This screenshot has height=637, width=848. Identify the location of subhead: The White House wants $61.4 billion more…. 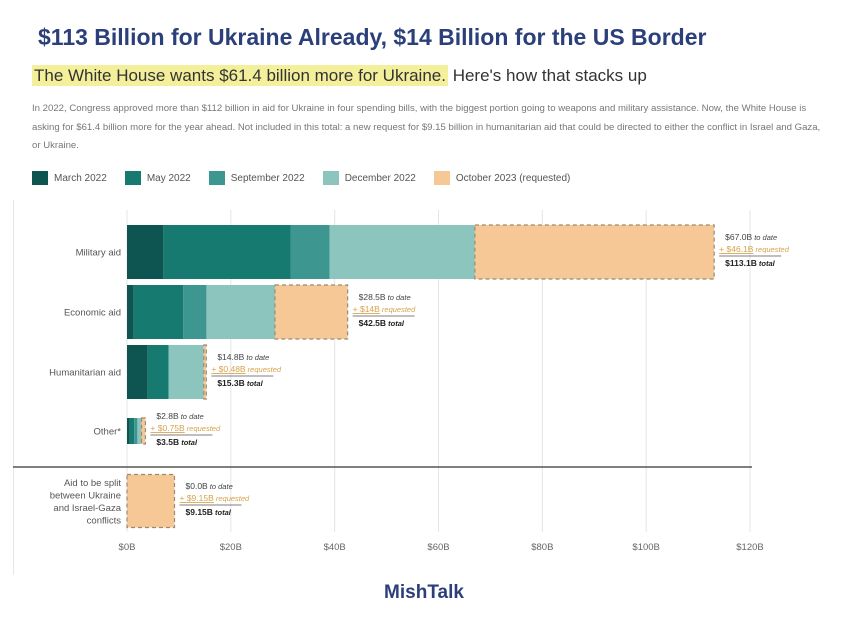
(339, 75).